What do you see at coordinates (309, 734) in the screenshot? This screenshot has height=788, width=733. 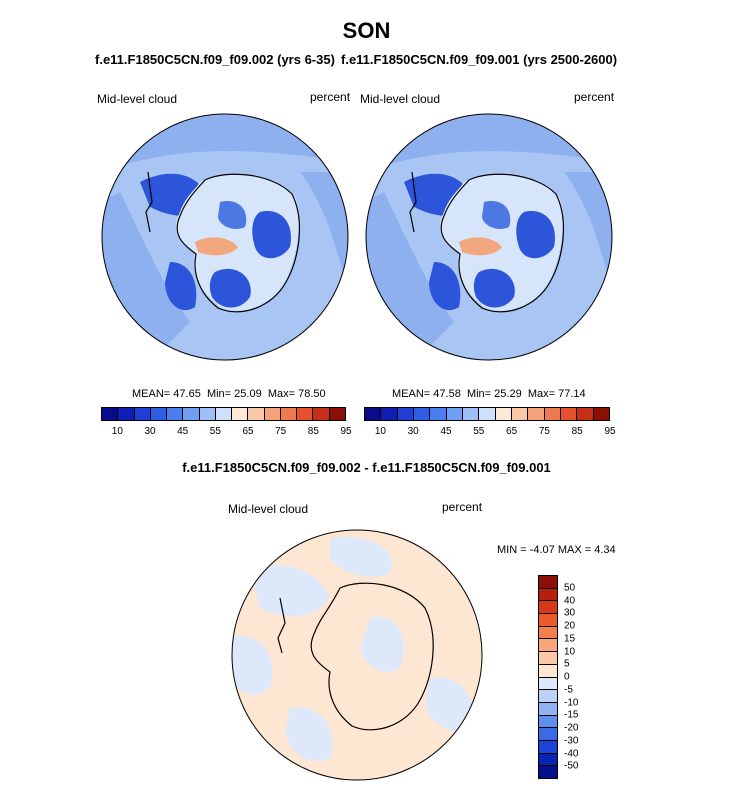 I see `negative-patch-south` at bounding box center [309, 734].